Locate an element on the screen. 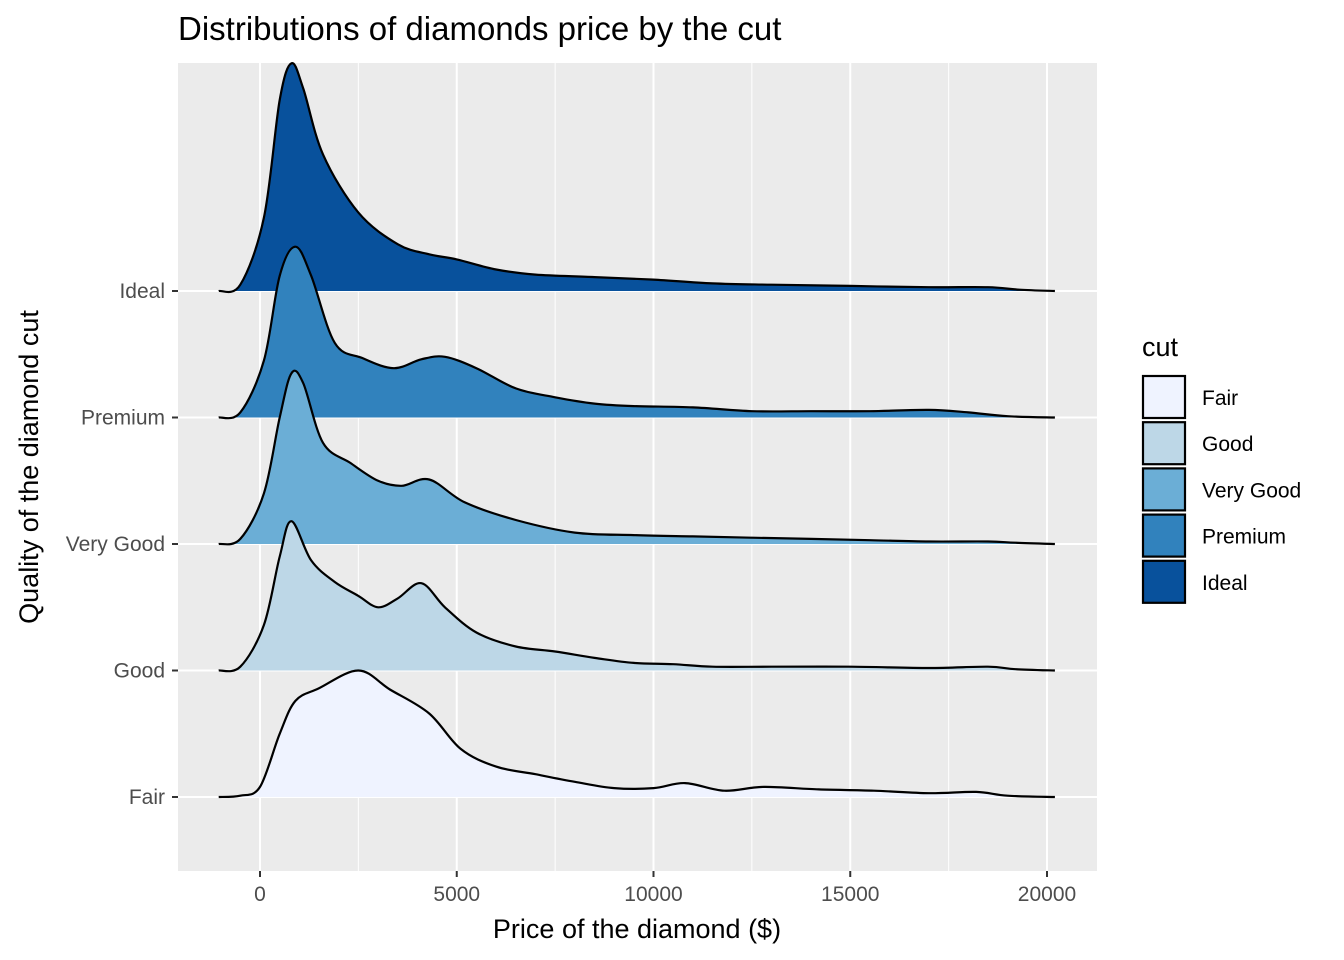 The height and width of the screenshot is (960, 1344). ridge-fair is located at coordinates (636, 734).